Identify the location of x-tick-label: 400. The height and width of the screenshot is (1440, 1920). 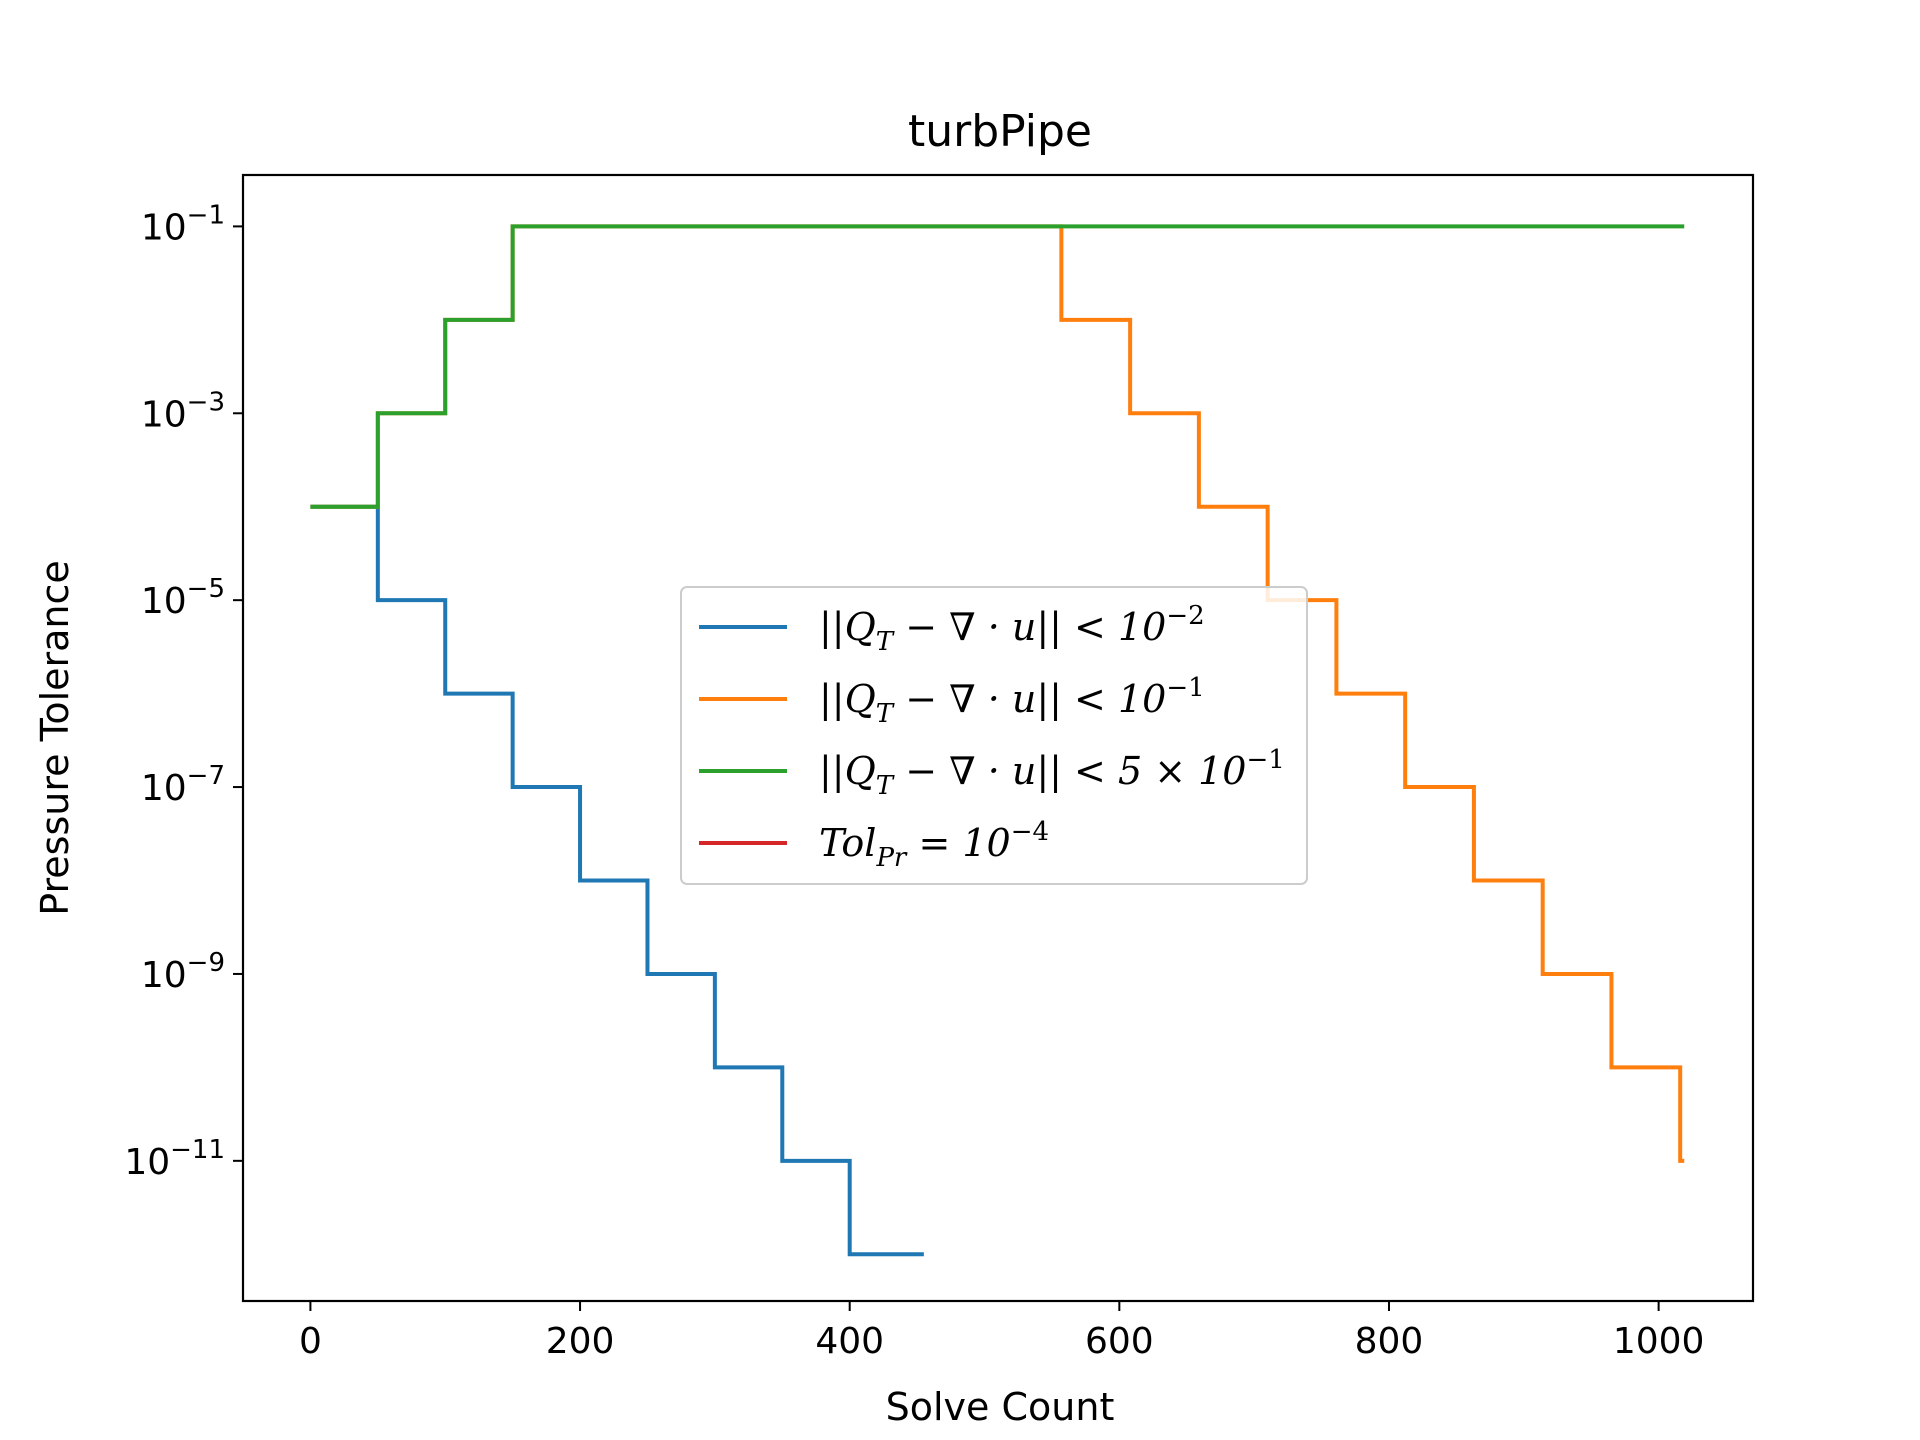
(849, 1341).